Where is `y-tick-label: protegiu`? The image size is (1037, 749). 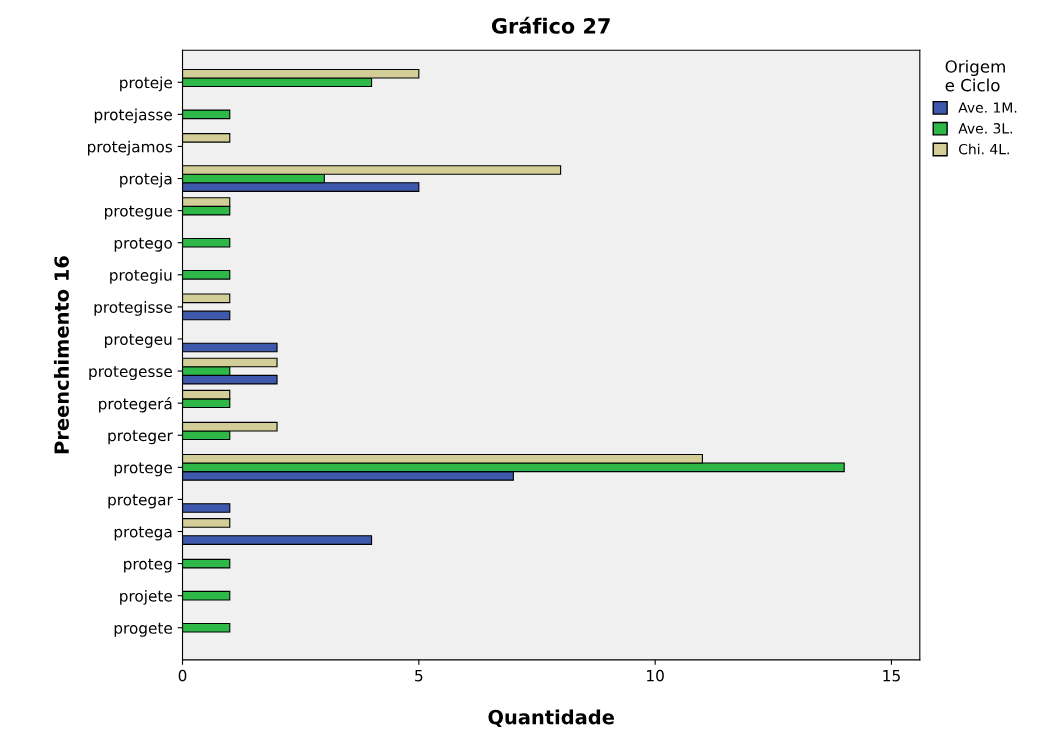 y-tick-label: protegiu is located at coordinates (141, 276).